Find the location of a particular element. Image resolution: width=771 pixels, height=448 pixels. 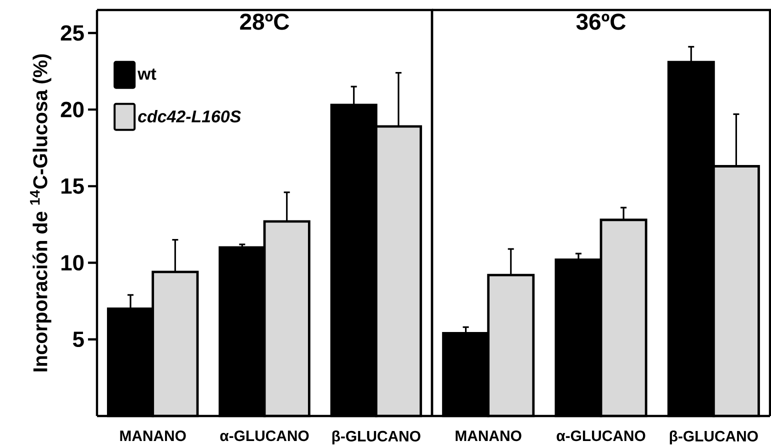

y-tick-label: 10 is located at coordinates (72, 263).